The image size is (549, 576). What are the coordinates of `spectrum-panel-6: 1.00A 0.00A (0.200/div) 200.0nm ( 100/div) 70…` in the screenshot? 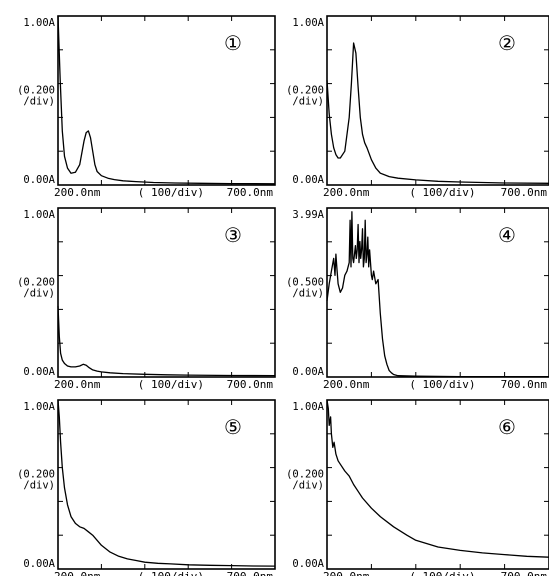 It's located at (417, 487).